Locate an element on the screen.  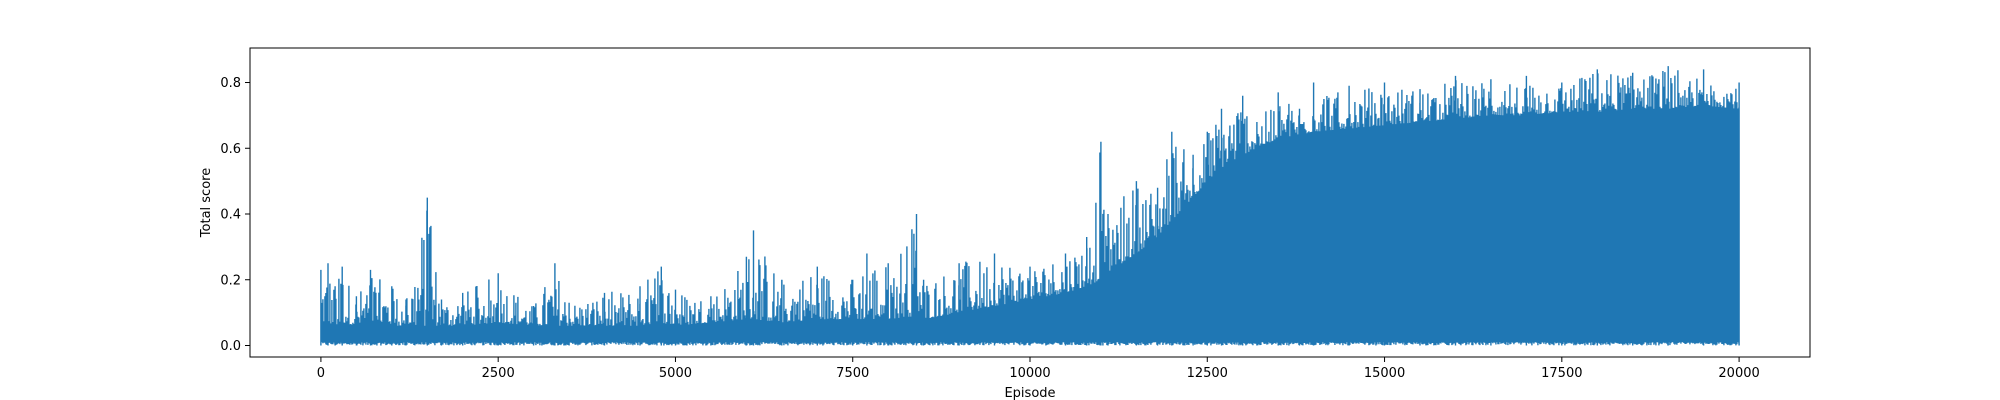
x-tick-label: 2500 is located at coordinates (498, 373).